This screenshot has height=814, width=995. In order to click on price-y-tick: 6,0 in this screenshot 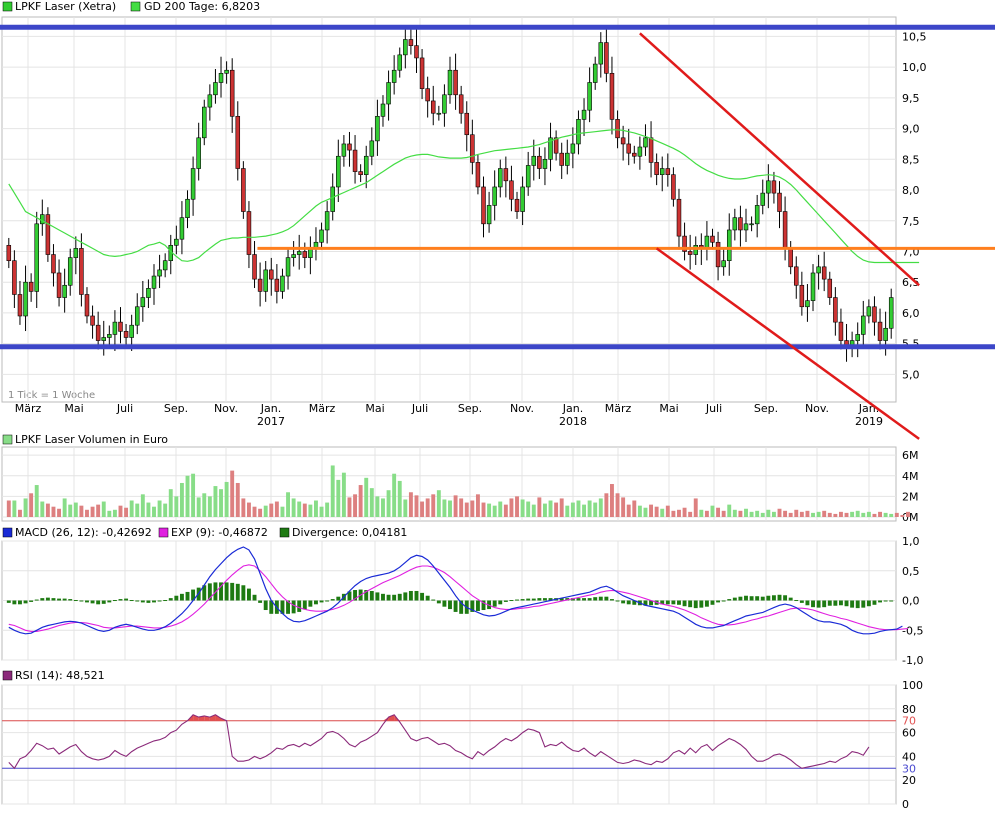, I will do `click(911, 313)`.